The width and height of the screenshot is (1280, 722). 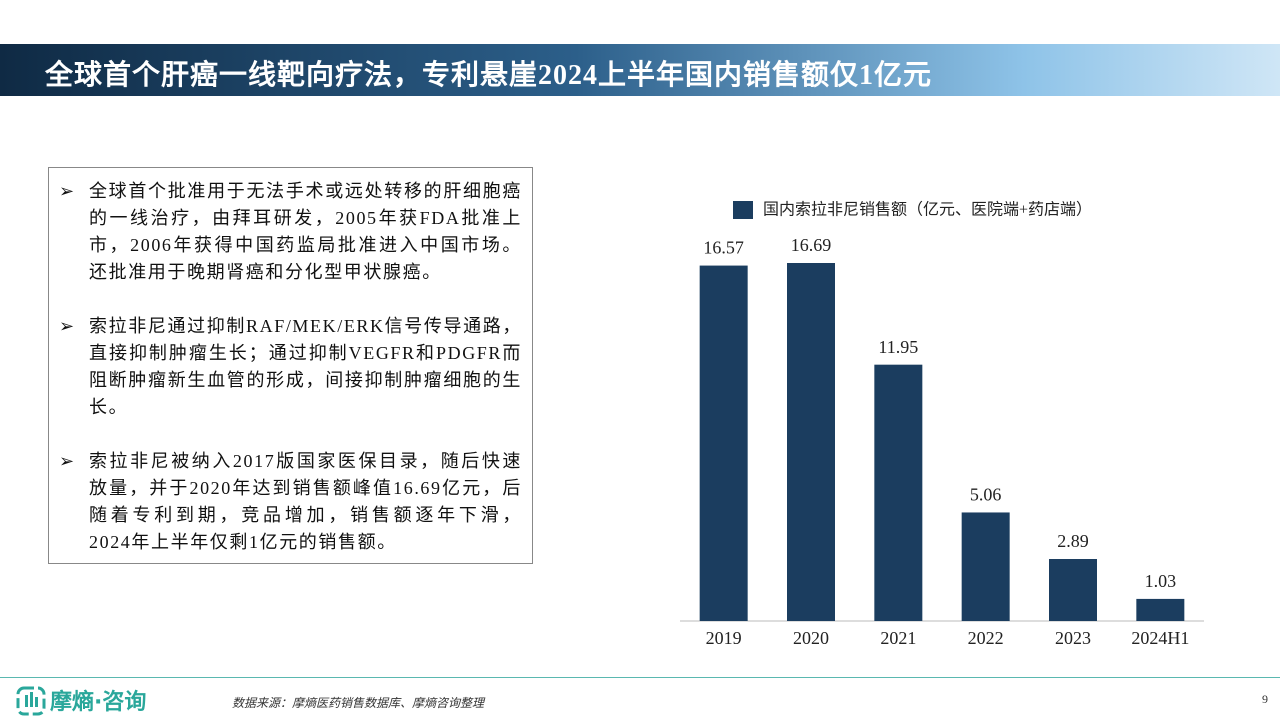 I want to click on x-tick-label: 2024H1, so click(x=1160, y=638).